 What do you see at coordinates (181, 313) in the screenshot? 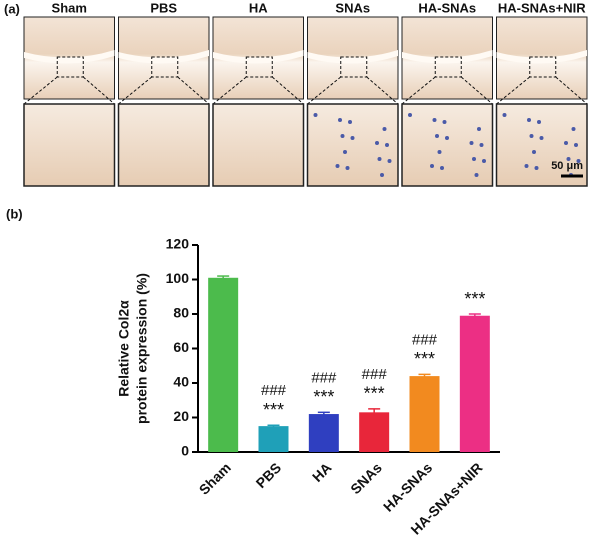
I see `y-tick-label: 80` at bounding box center [181, 313].